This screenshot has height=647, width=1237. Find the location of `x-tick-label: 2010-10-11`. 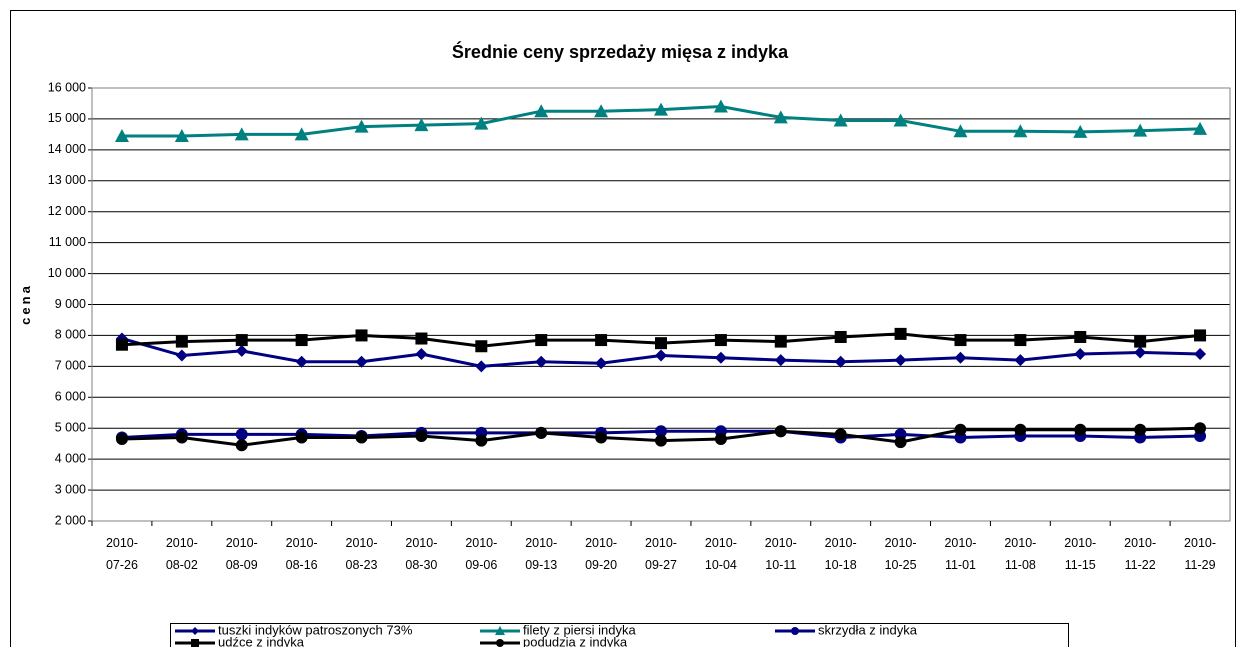

x-tick-label: 2010-10-11 is located at coordinates (780, 554).